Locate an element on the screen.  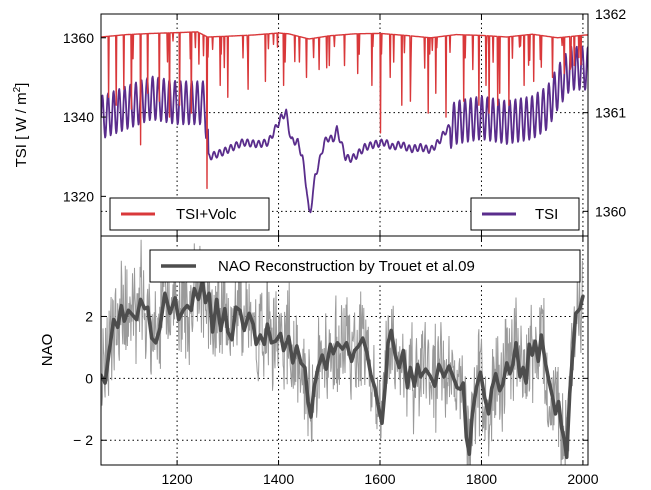
legend-nao-box is located at coordinates (365, 266).